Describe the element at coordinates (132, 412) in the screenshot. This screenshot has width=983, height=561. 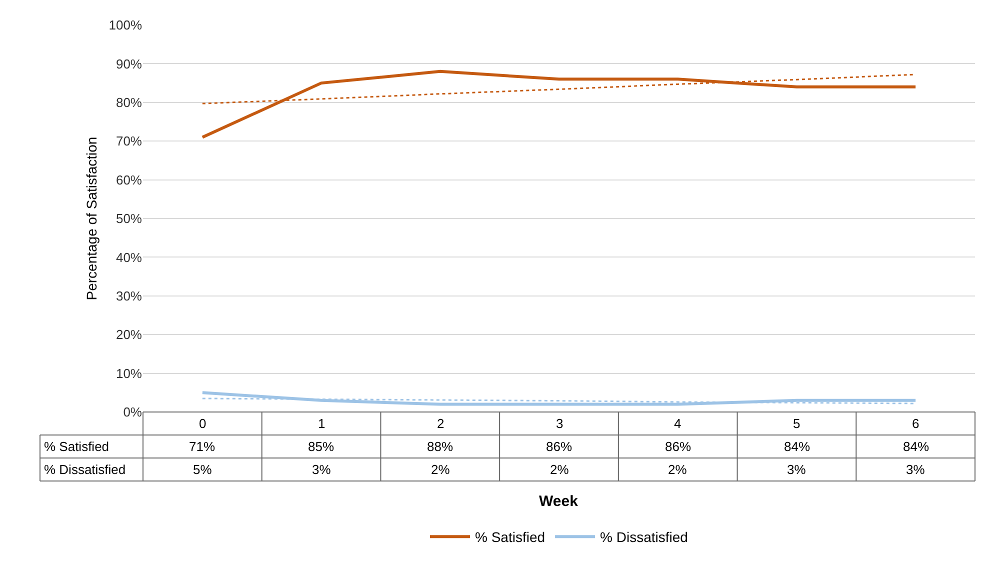
I see `y-tick-label: 0%` at that location.